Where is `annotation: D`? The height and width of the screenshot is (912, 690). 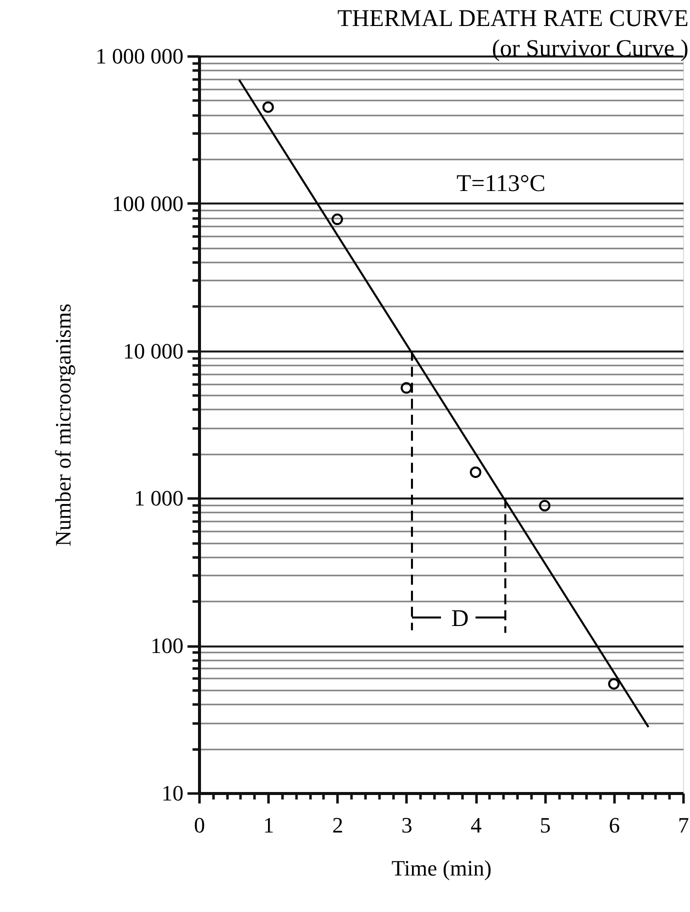 annotation: D is located at coordinates (460, 619).